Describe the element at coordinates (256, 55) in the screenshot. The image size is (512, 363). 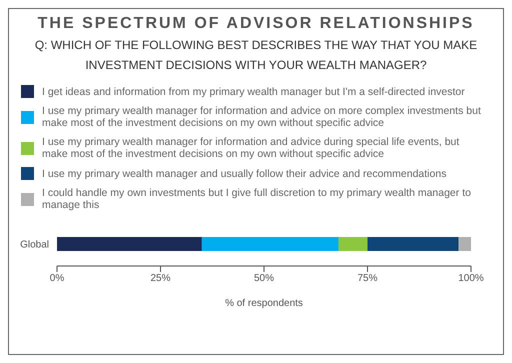
I see `chart-subtitle: Q: WHICH OF THE FOLLOWING BEST DESCRIBES THE WAY THAT YOU MAKE INVESTMENT DECISIONS WITH YOUR WEALTH MANAGER?` at that location.